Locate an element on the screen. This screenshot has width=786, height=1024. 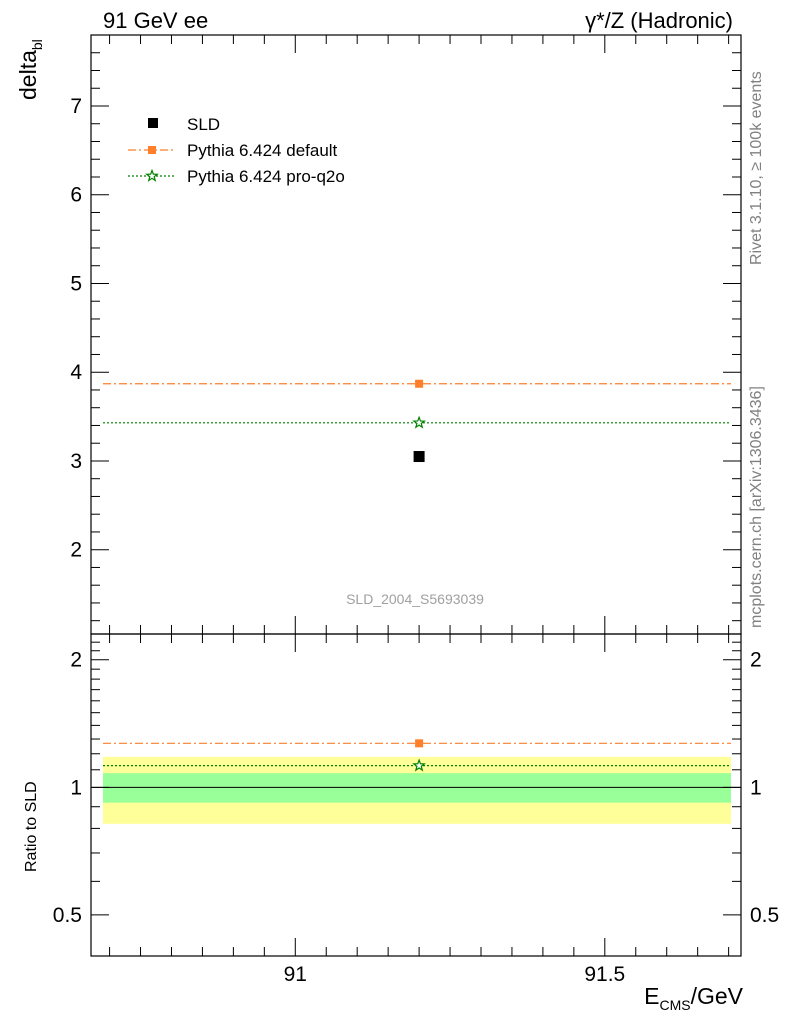
ratio-y-tick-label: 0.5 is located at coordinates (67, 915).